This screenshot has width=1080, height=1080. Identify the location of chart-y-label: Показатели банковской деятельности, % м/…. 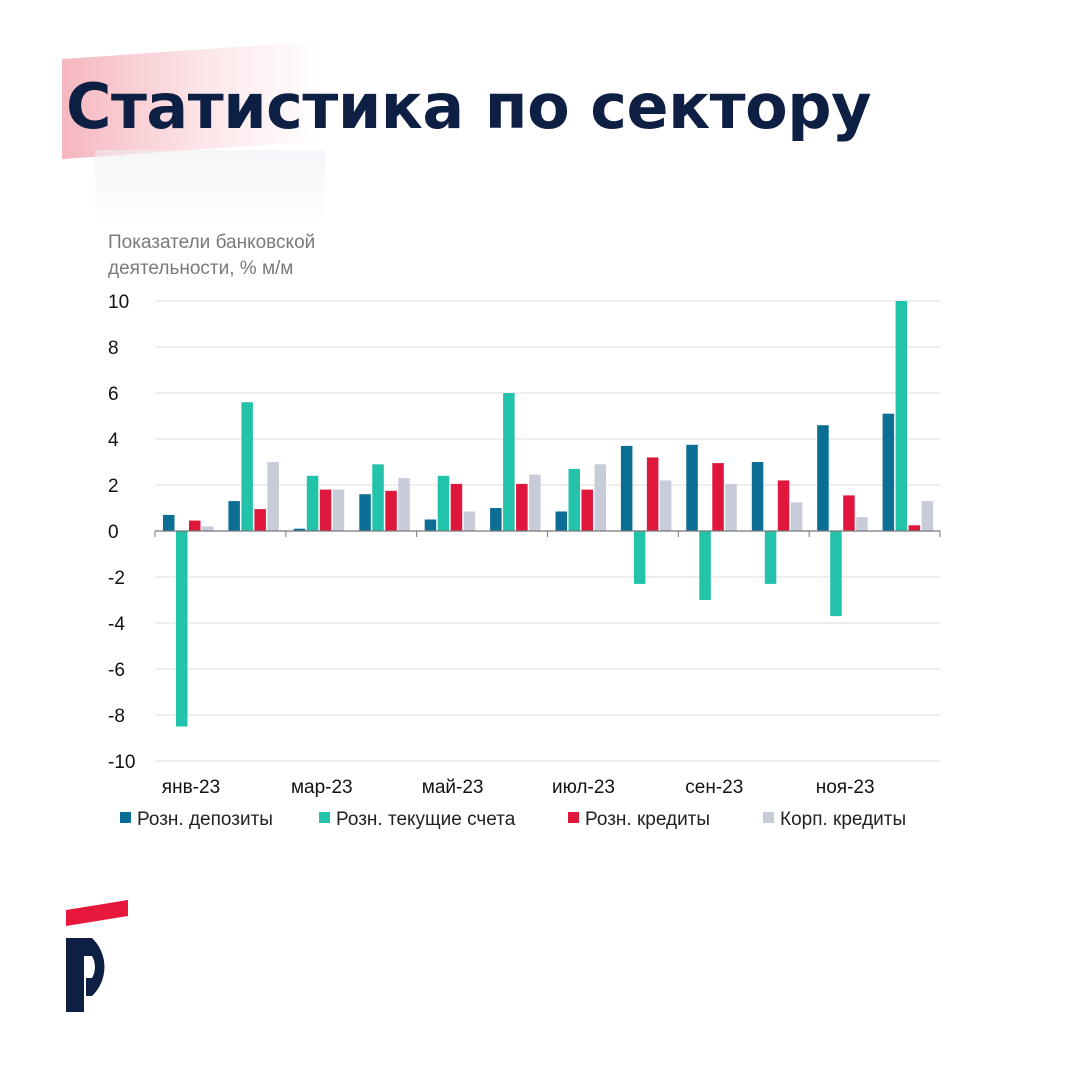
(212, 255).